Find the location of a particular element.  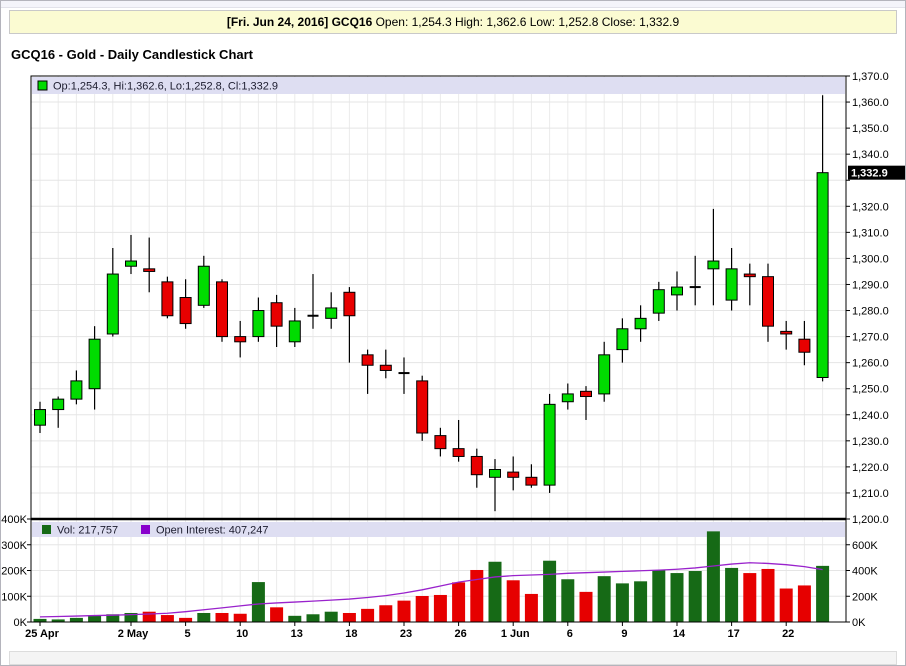

x-axis-label: 13 is located at coordinates (297, 634).